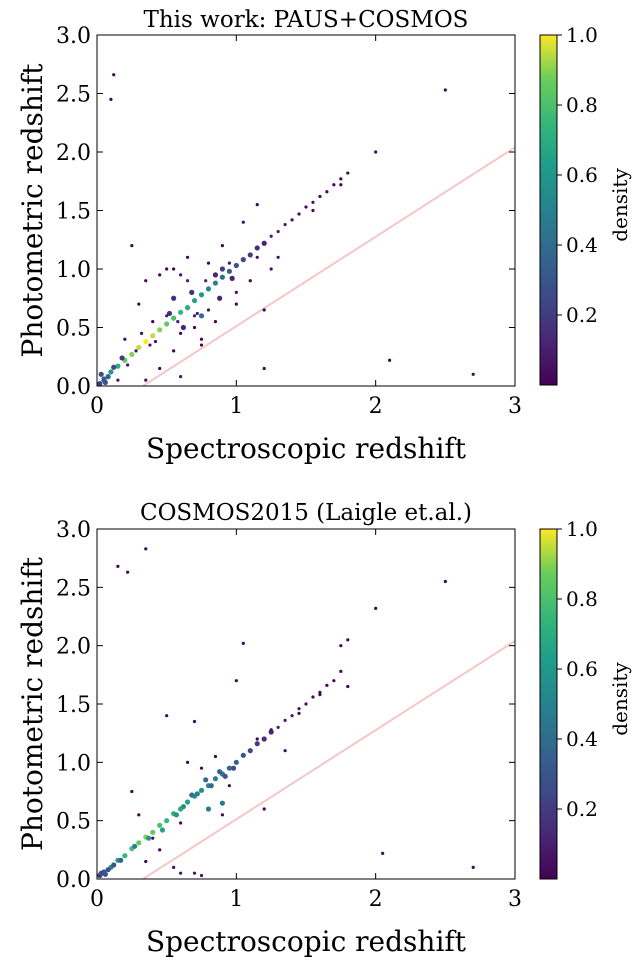 The image size is (644, 963). Describe the element at coordinates (582, 739) in the screenshot. I see `colorbar-tick-label: 0.4` at that location.